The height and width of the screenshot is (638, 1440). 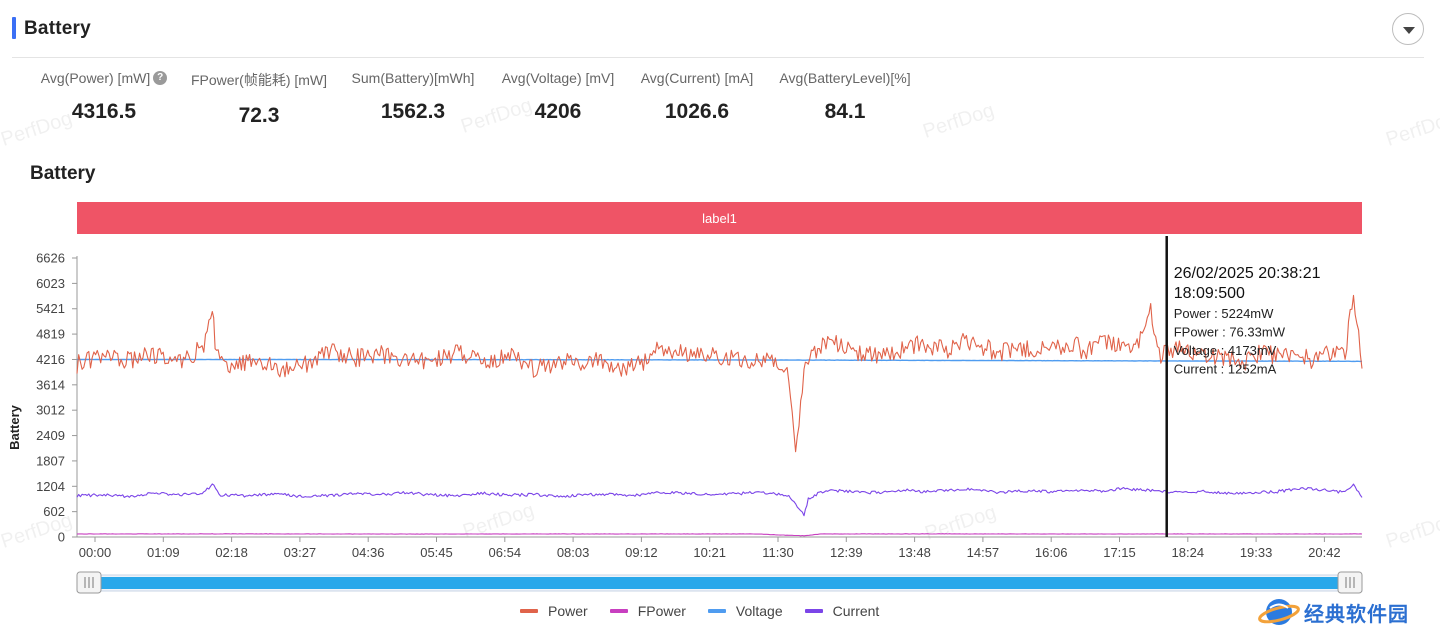 What do you see at coordinates (1411, 129) in the screenshot?
I see `watermark: PerfDog` at bounding box center [1411, 129].